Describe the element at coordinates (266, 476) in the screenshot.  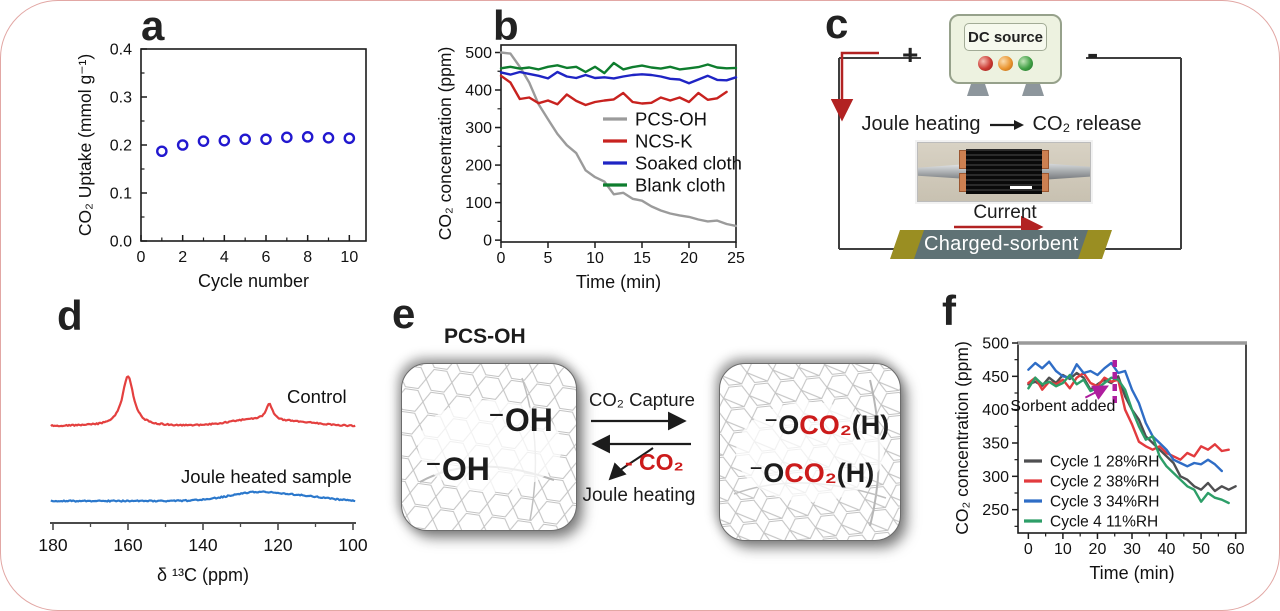
I see `svg-text: Joule heated sample` at that location.